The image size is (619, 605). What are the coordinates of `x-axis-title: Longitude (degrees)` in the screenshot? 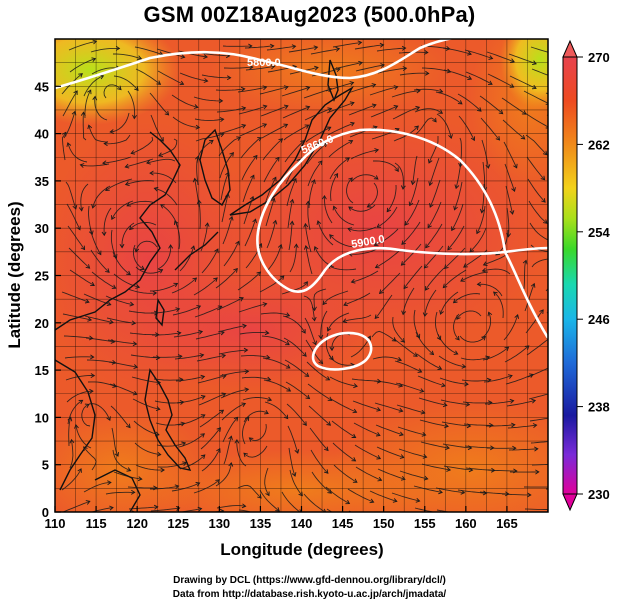 It's located at (301, 549).